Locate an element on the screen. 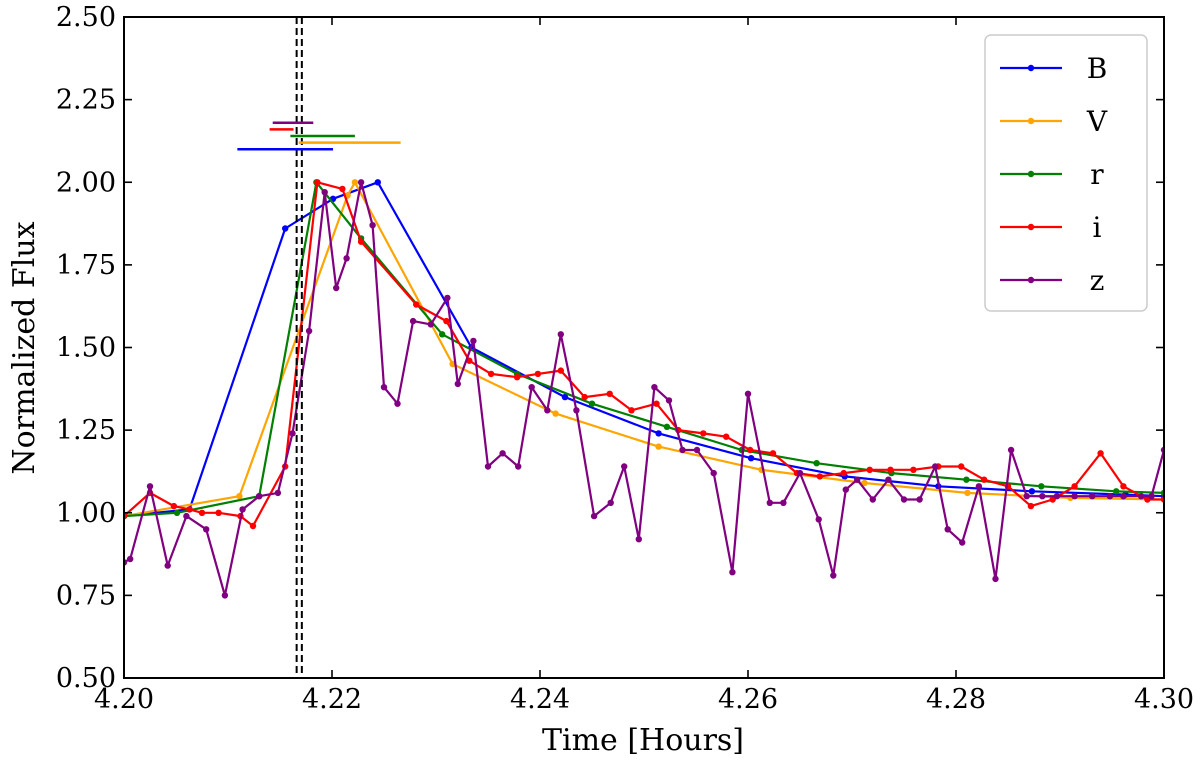 The image size is (1200, 760). y-tick-label: 1.50 is located at coordinates (86, 348).